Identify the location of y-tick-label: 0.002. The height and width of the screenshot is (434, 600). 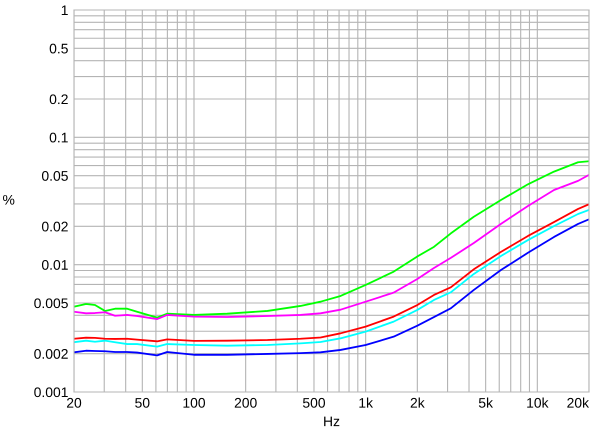
(51, 354).